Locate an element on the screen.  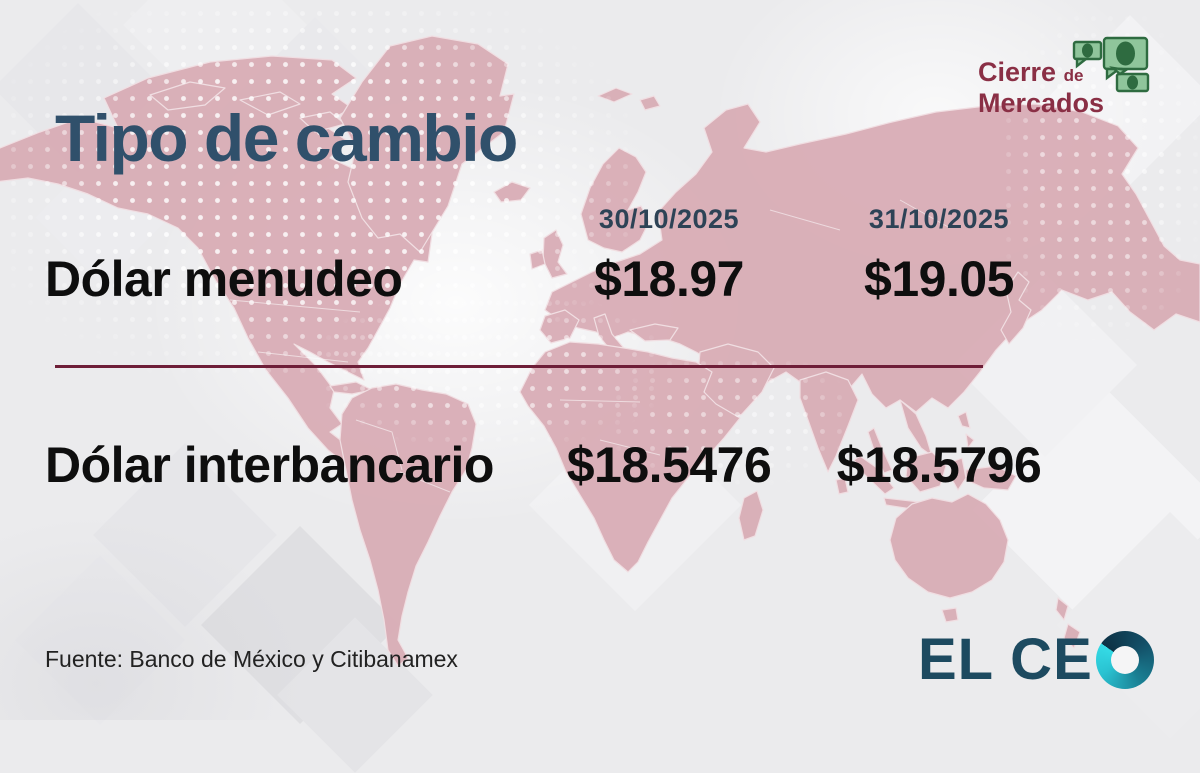
row-label: Dólar interbancario is located at coordinates (269, 465).